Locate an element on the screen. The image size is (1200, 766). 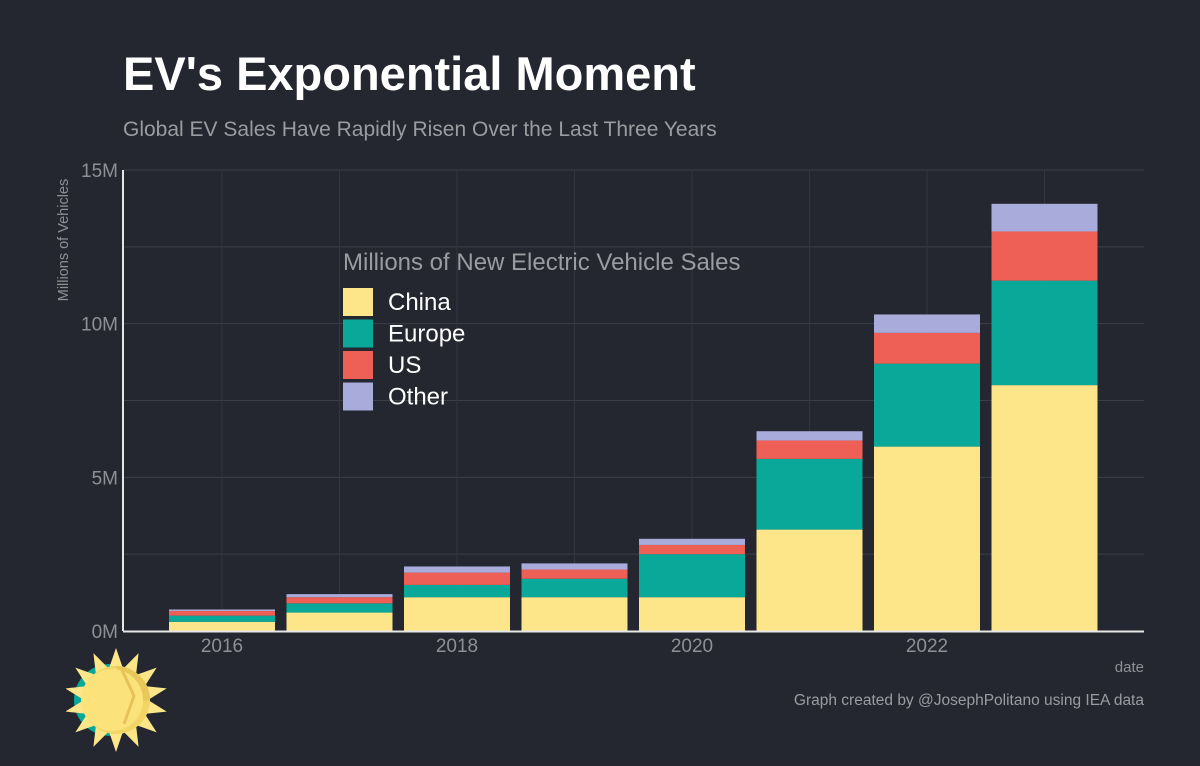
bar-segment-china-2018 is located at coordinates (457, 614).